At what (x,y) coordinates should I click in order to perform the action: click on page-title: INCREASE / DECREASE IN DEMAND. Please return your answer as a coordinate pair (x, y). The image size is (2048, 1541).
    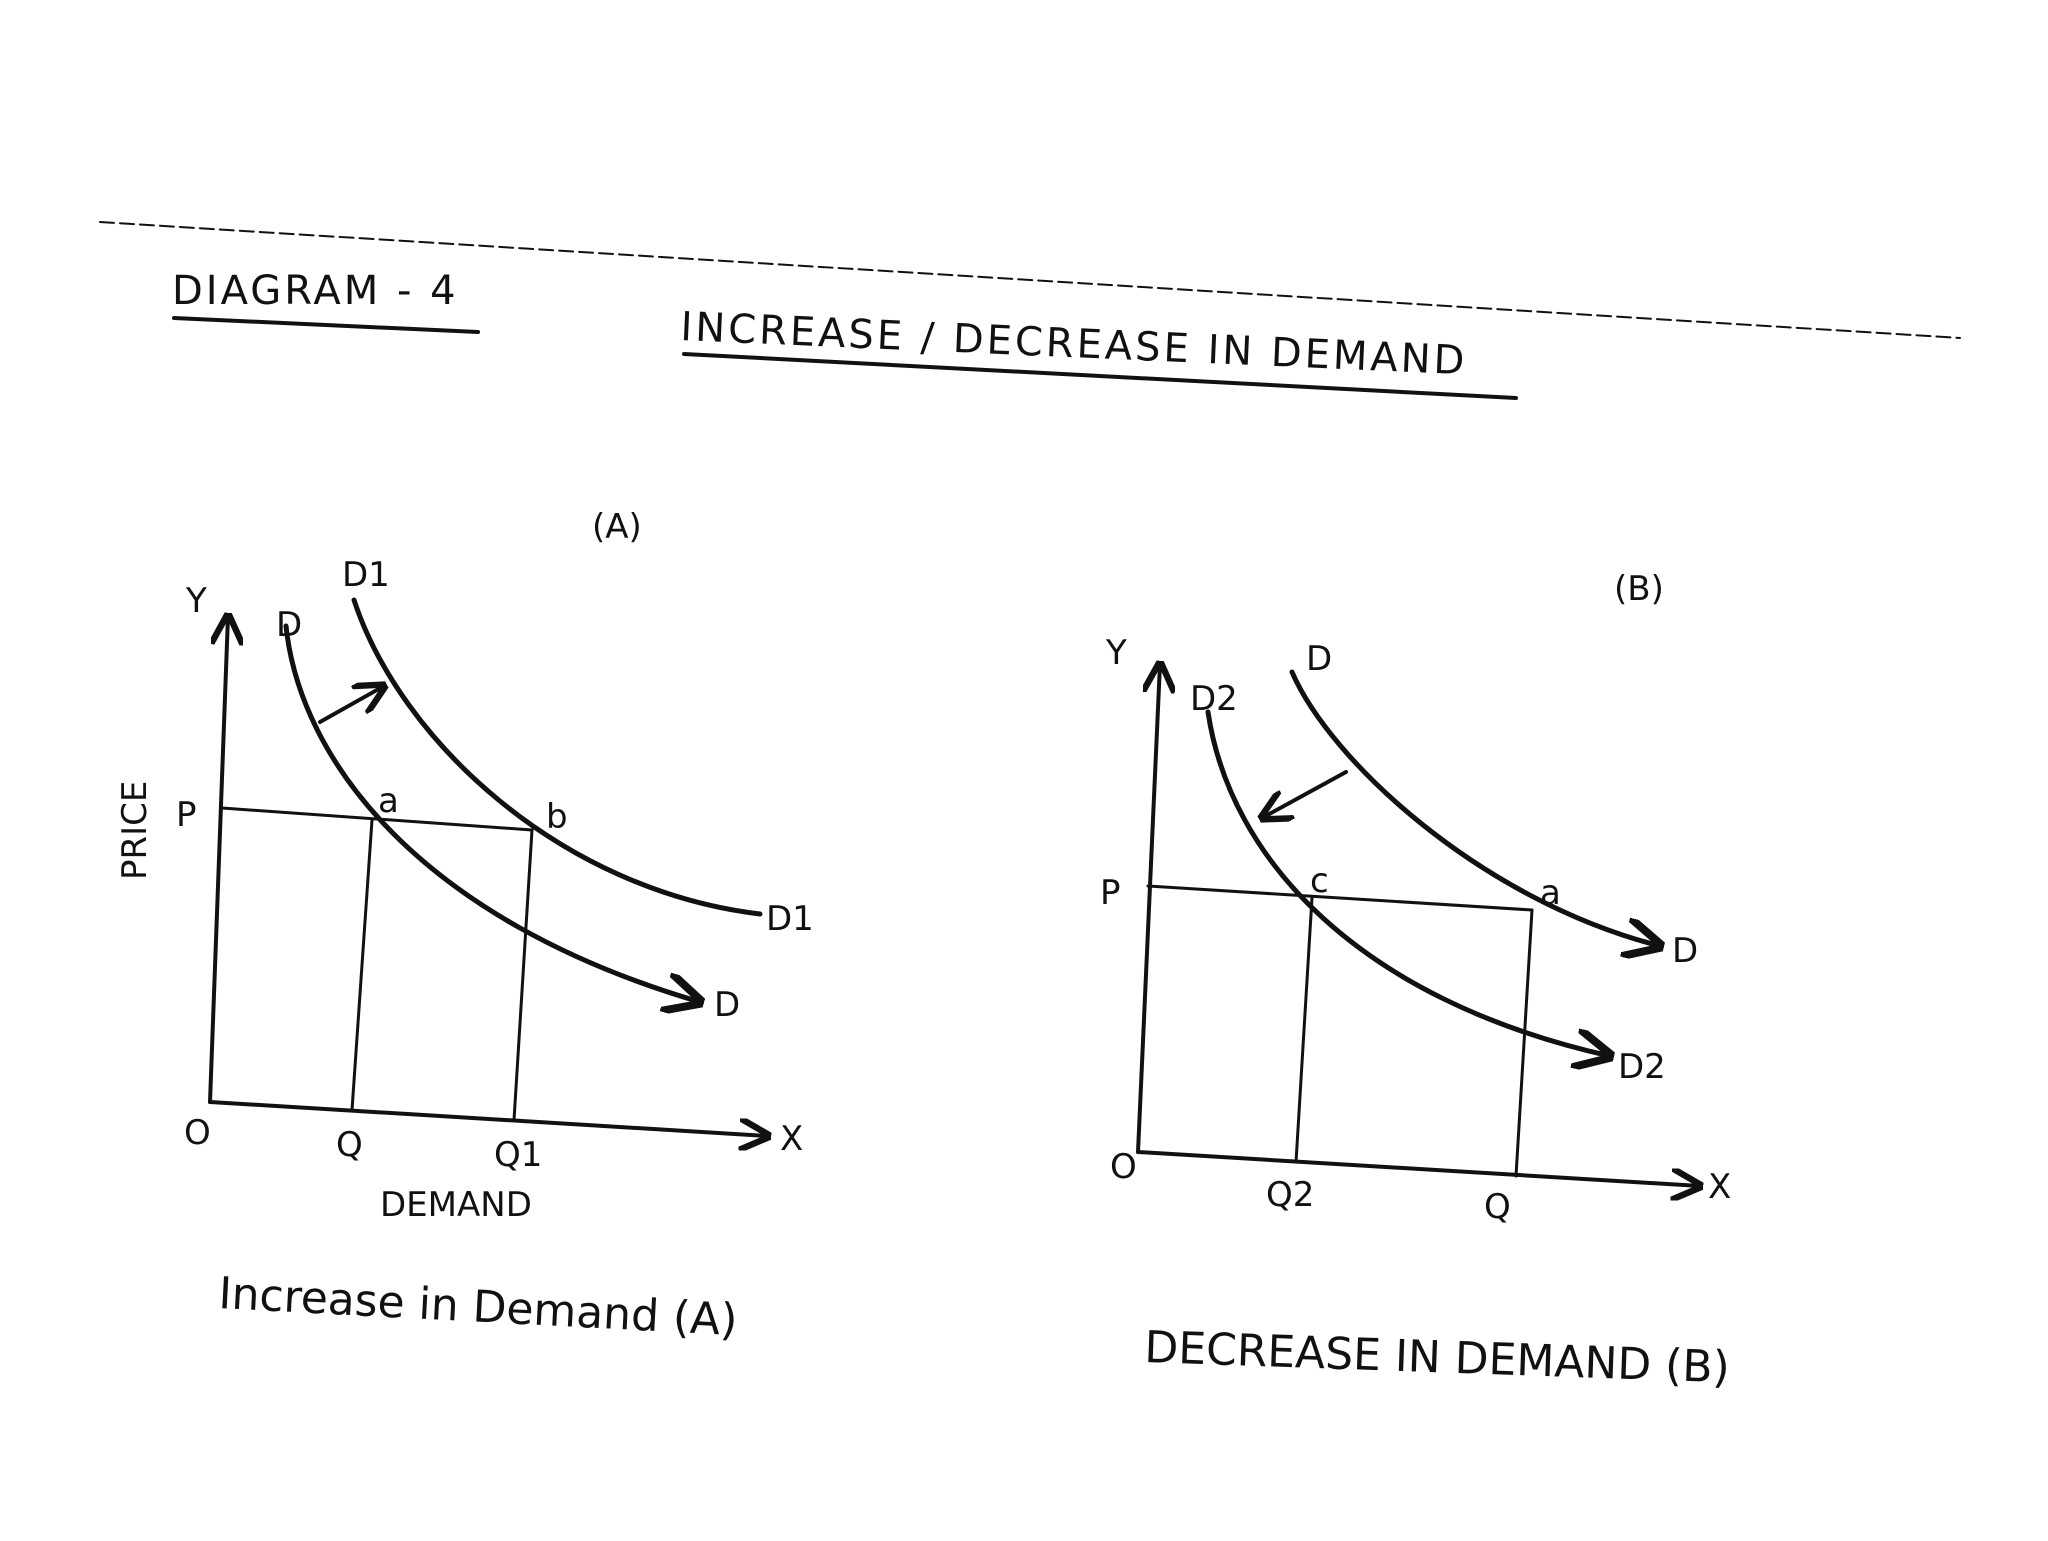
    Looking at the image, I should click on (1074, 344).